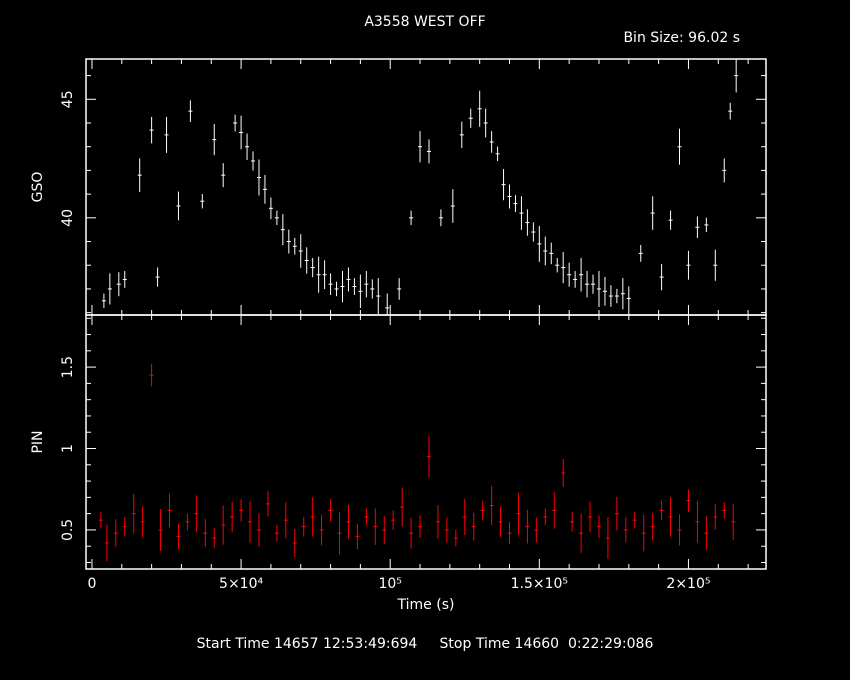 Image resolution: width=850 pixels, height=680 pixels. What do you see at coordinates (38, 187) in the screenshot?
I see `gso-axis-label: GSO` at bounding box center [38, 187].